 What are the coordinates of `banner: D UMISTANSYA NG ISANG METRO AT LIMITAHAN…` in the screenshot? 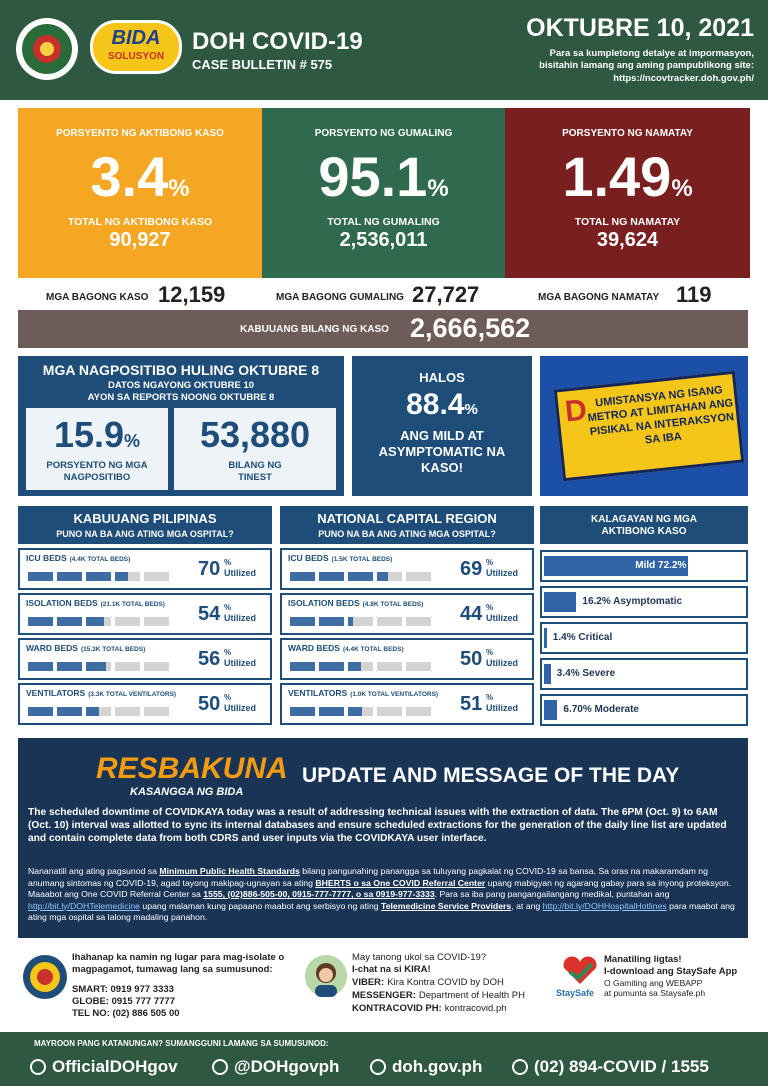 It's located at (644, 426).